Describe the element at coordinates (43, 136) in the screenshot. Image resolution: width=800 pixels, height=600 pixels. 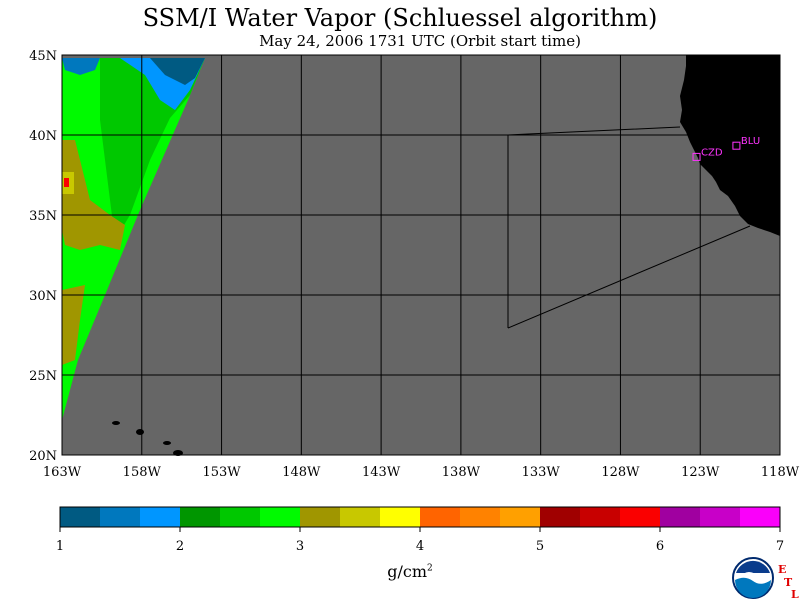
I see `lat-tick-label: 40N` at that location.